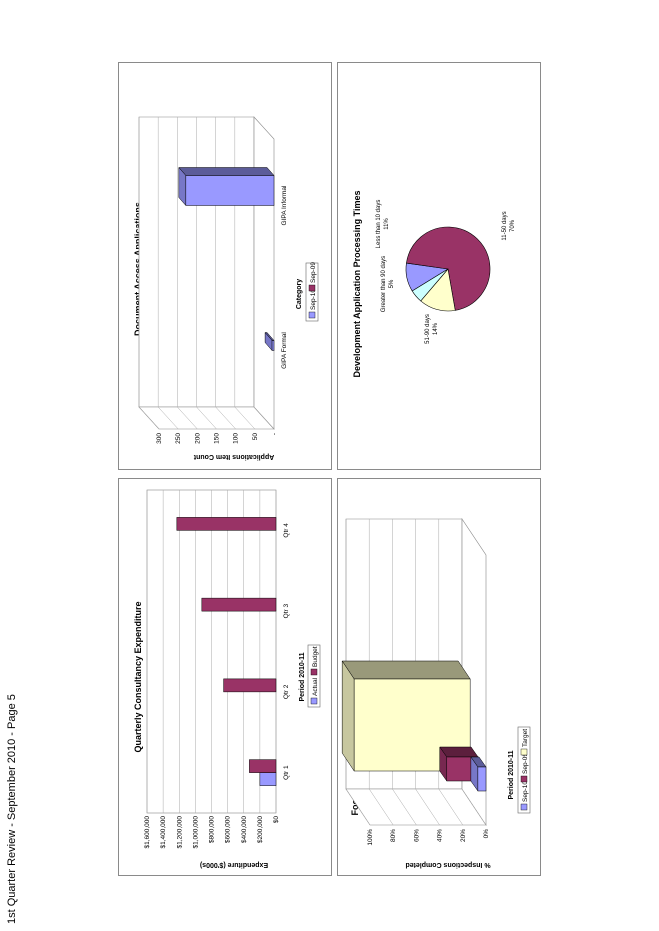  I want to click on x-tick-label: Qtr 3, so click(286, 611).